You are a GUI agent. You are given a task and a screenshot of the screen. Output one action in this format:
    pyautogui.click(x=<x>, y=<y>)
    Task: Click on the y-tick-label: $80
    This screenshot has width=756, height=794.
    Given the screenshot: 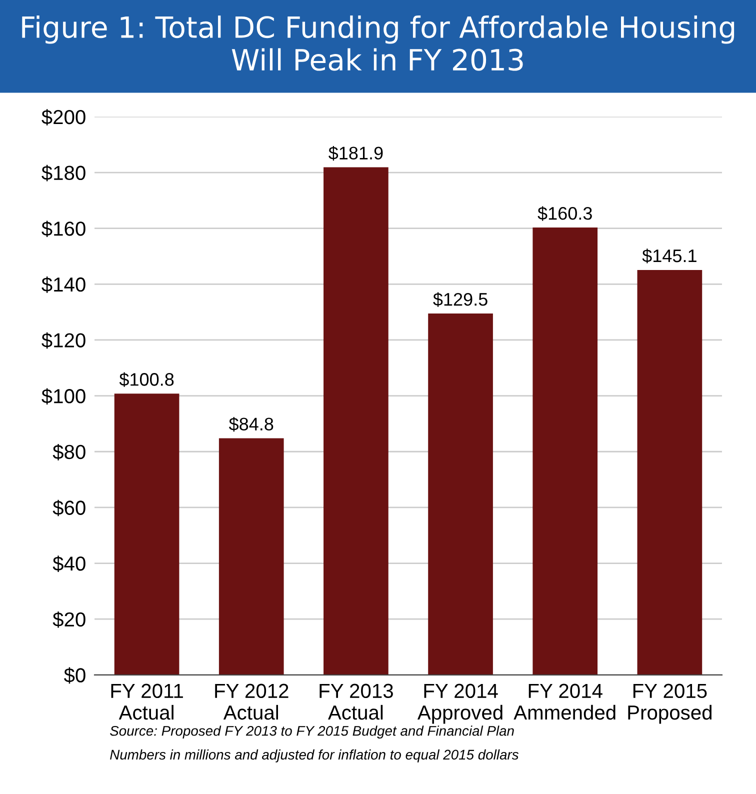 What is the action you would take?
    pyautogui.click(x=69, y=452)
    